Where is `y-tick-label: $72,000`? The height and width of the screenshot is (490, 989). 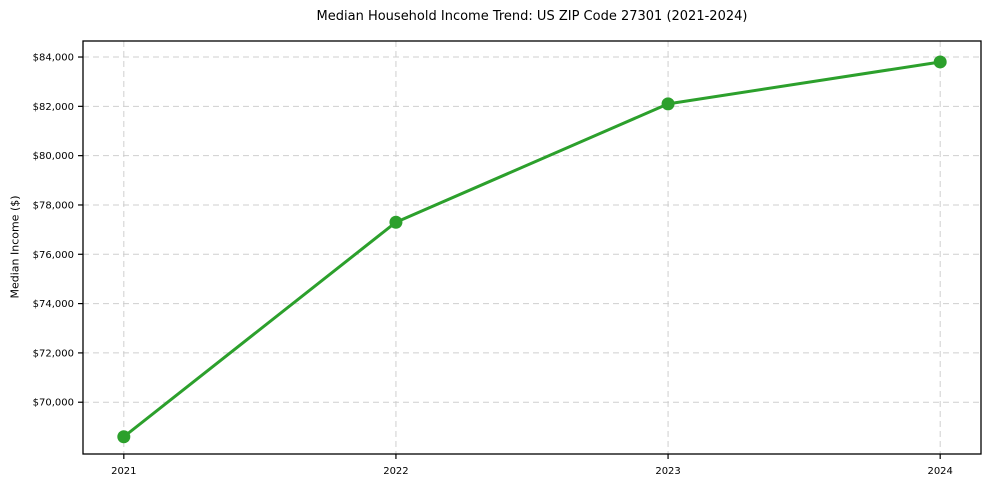 y-tick-label: $72,000 is located at coordinates (53, 353).